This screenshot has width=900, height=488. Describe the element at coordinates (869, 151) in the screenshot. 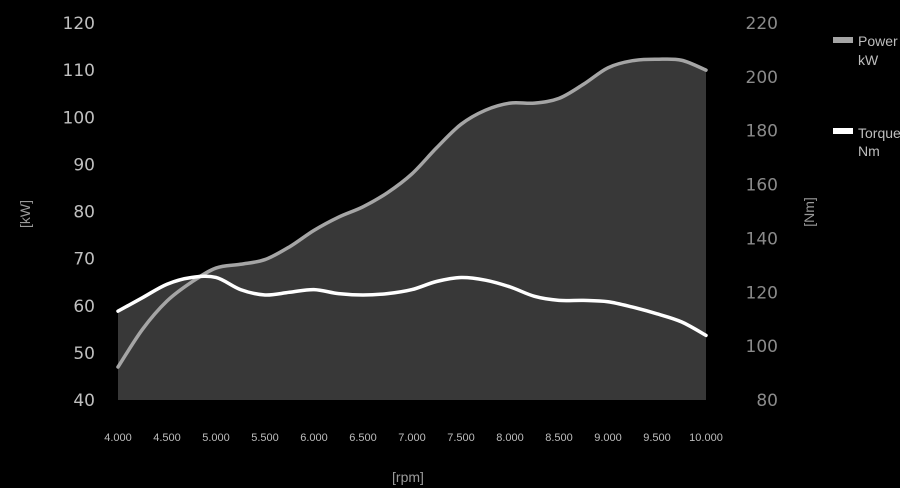

I see `legend-unit-torque: Nm` at that location.